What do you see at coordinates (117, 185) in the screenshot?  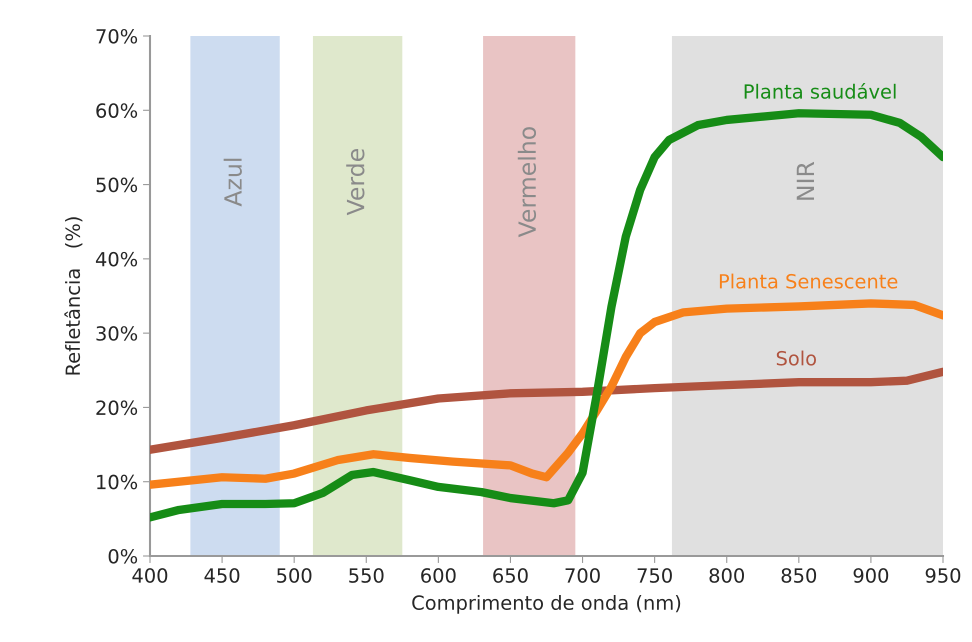 I see `y-tick-label: 50%` at bounding box center [117, 185].